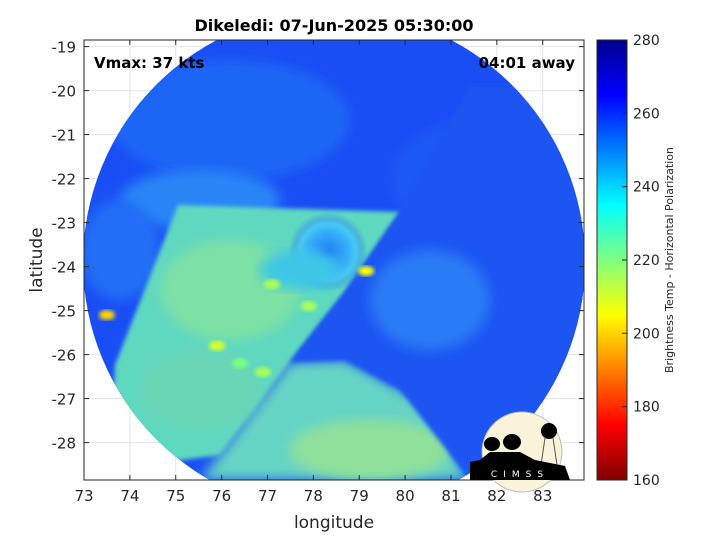 The width and height of the screenshot is (720, 544). What do you see at coordinates (175, 496) in the screenshot?
I see `x-tick-label: 75` at bounding box center [175, 496].